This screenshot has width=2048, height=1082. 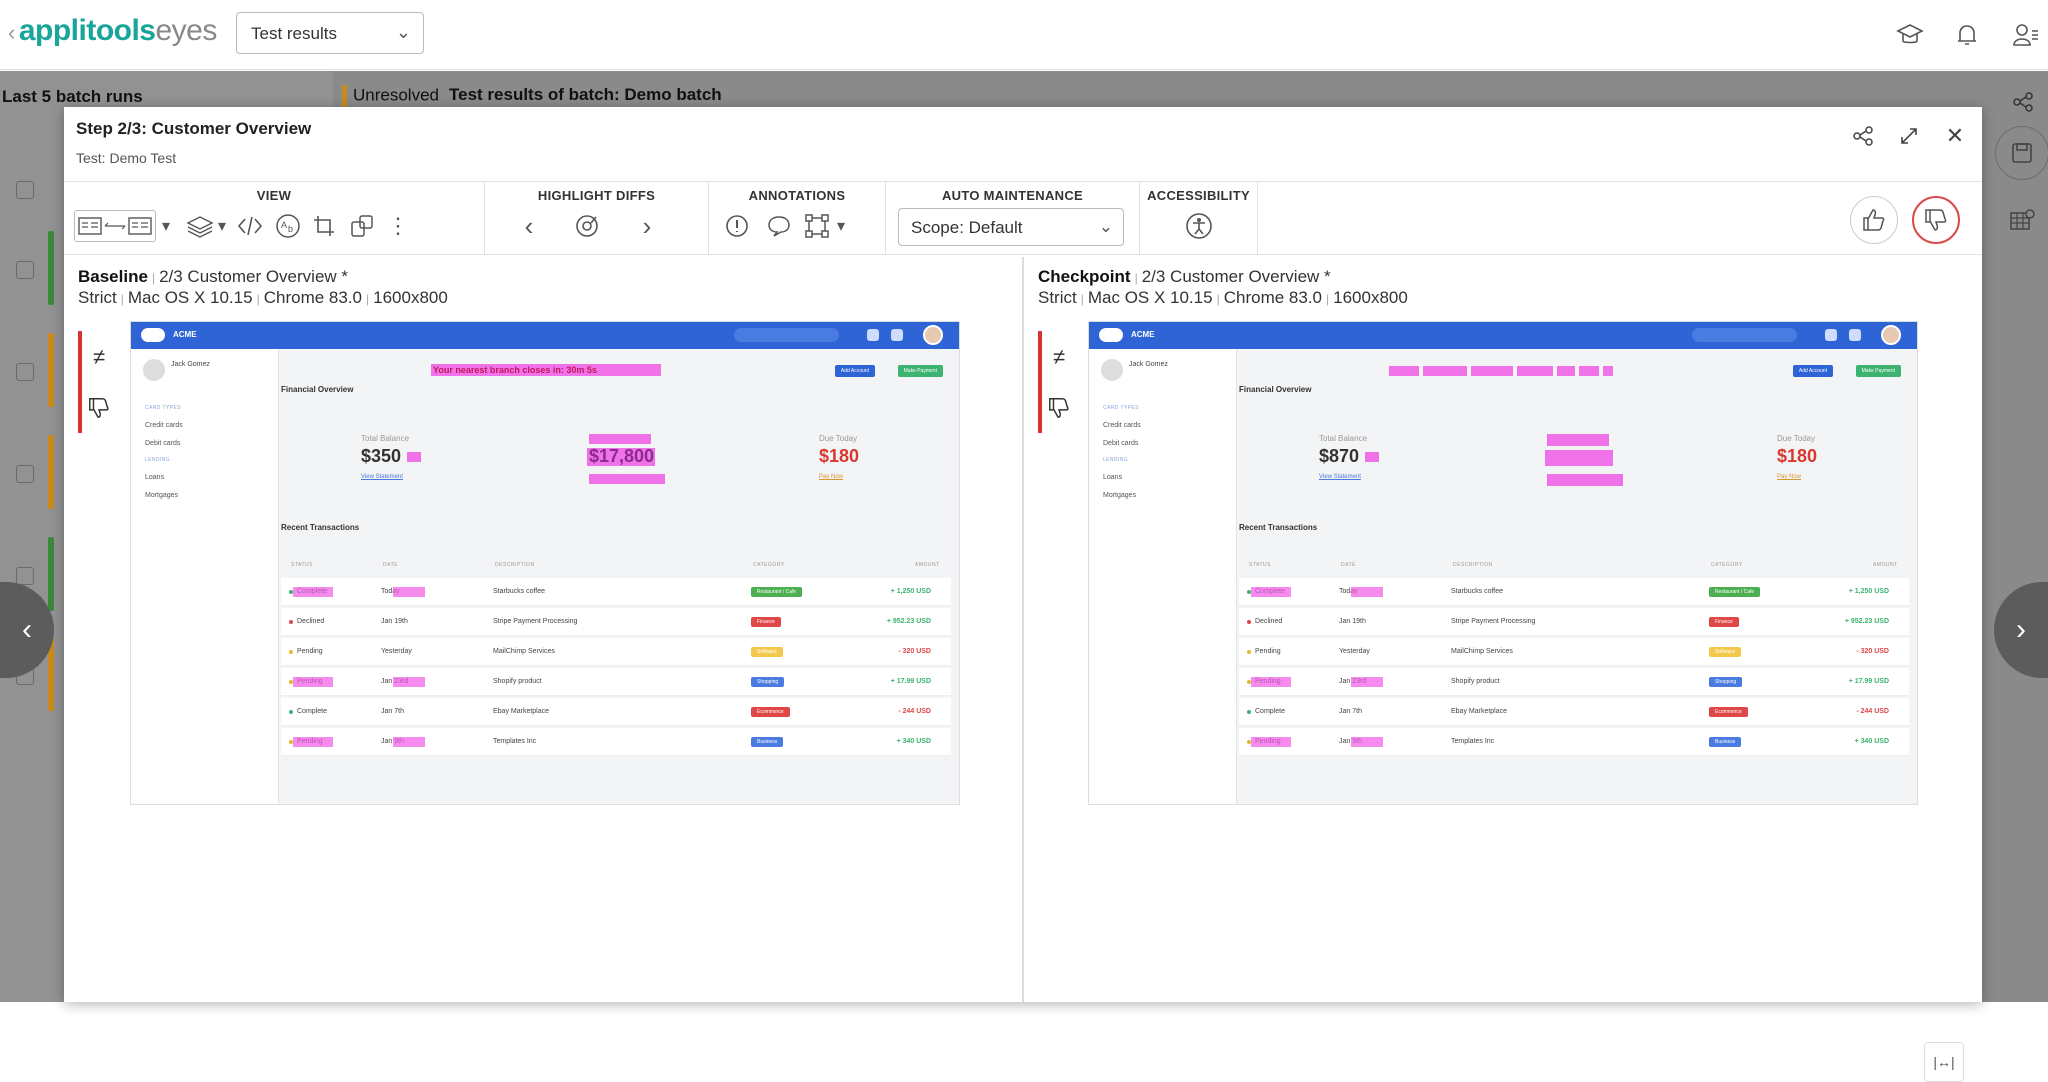 I want to click on acme-due-label: Due Today, so click(x=838, y=438).